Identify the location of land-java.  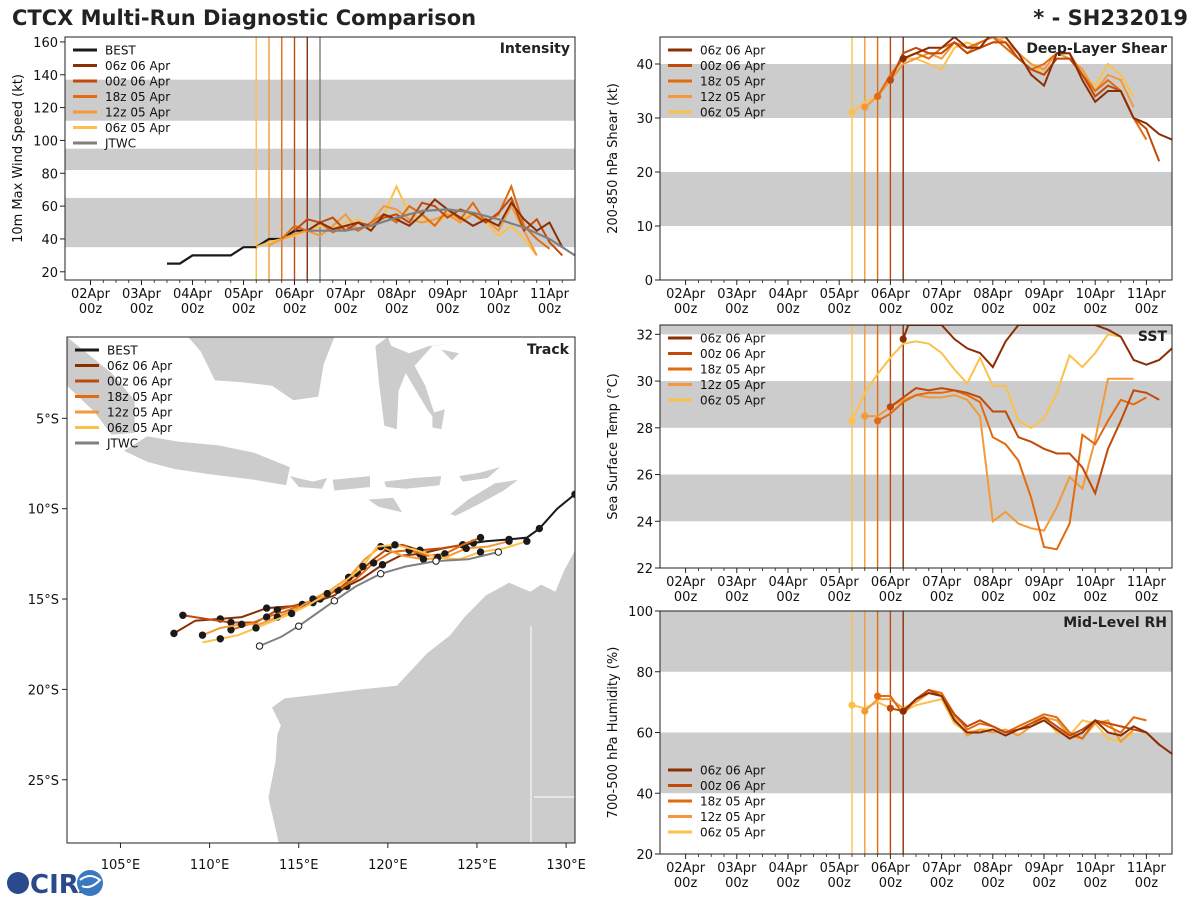
(207, 461).